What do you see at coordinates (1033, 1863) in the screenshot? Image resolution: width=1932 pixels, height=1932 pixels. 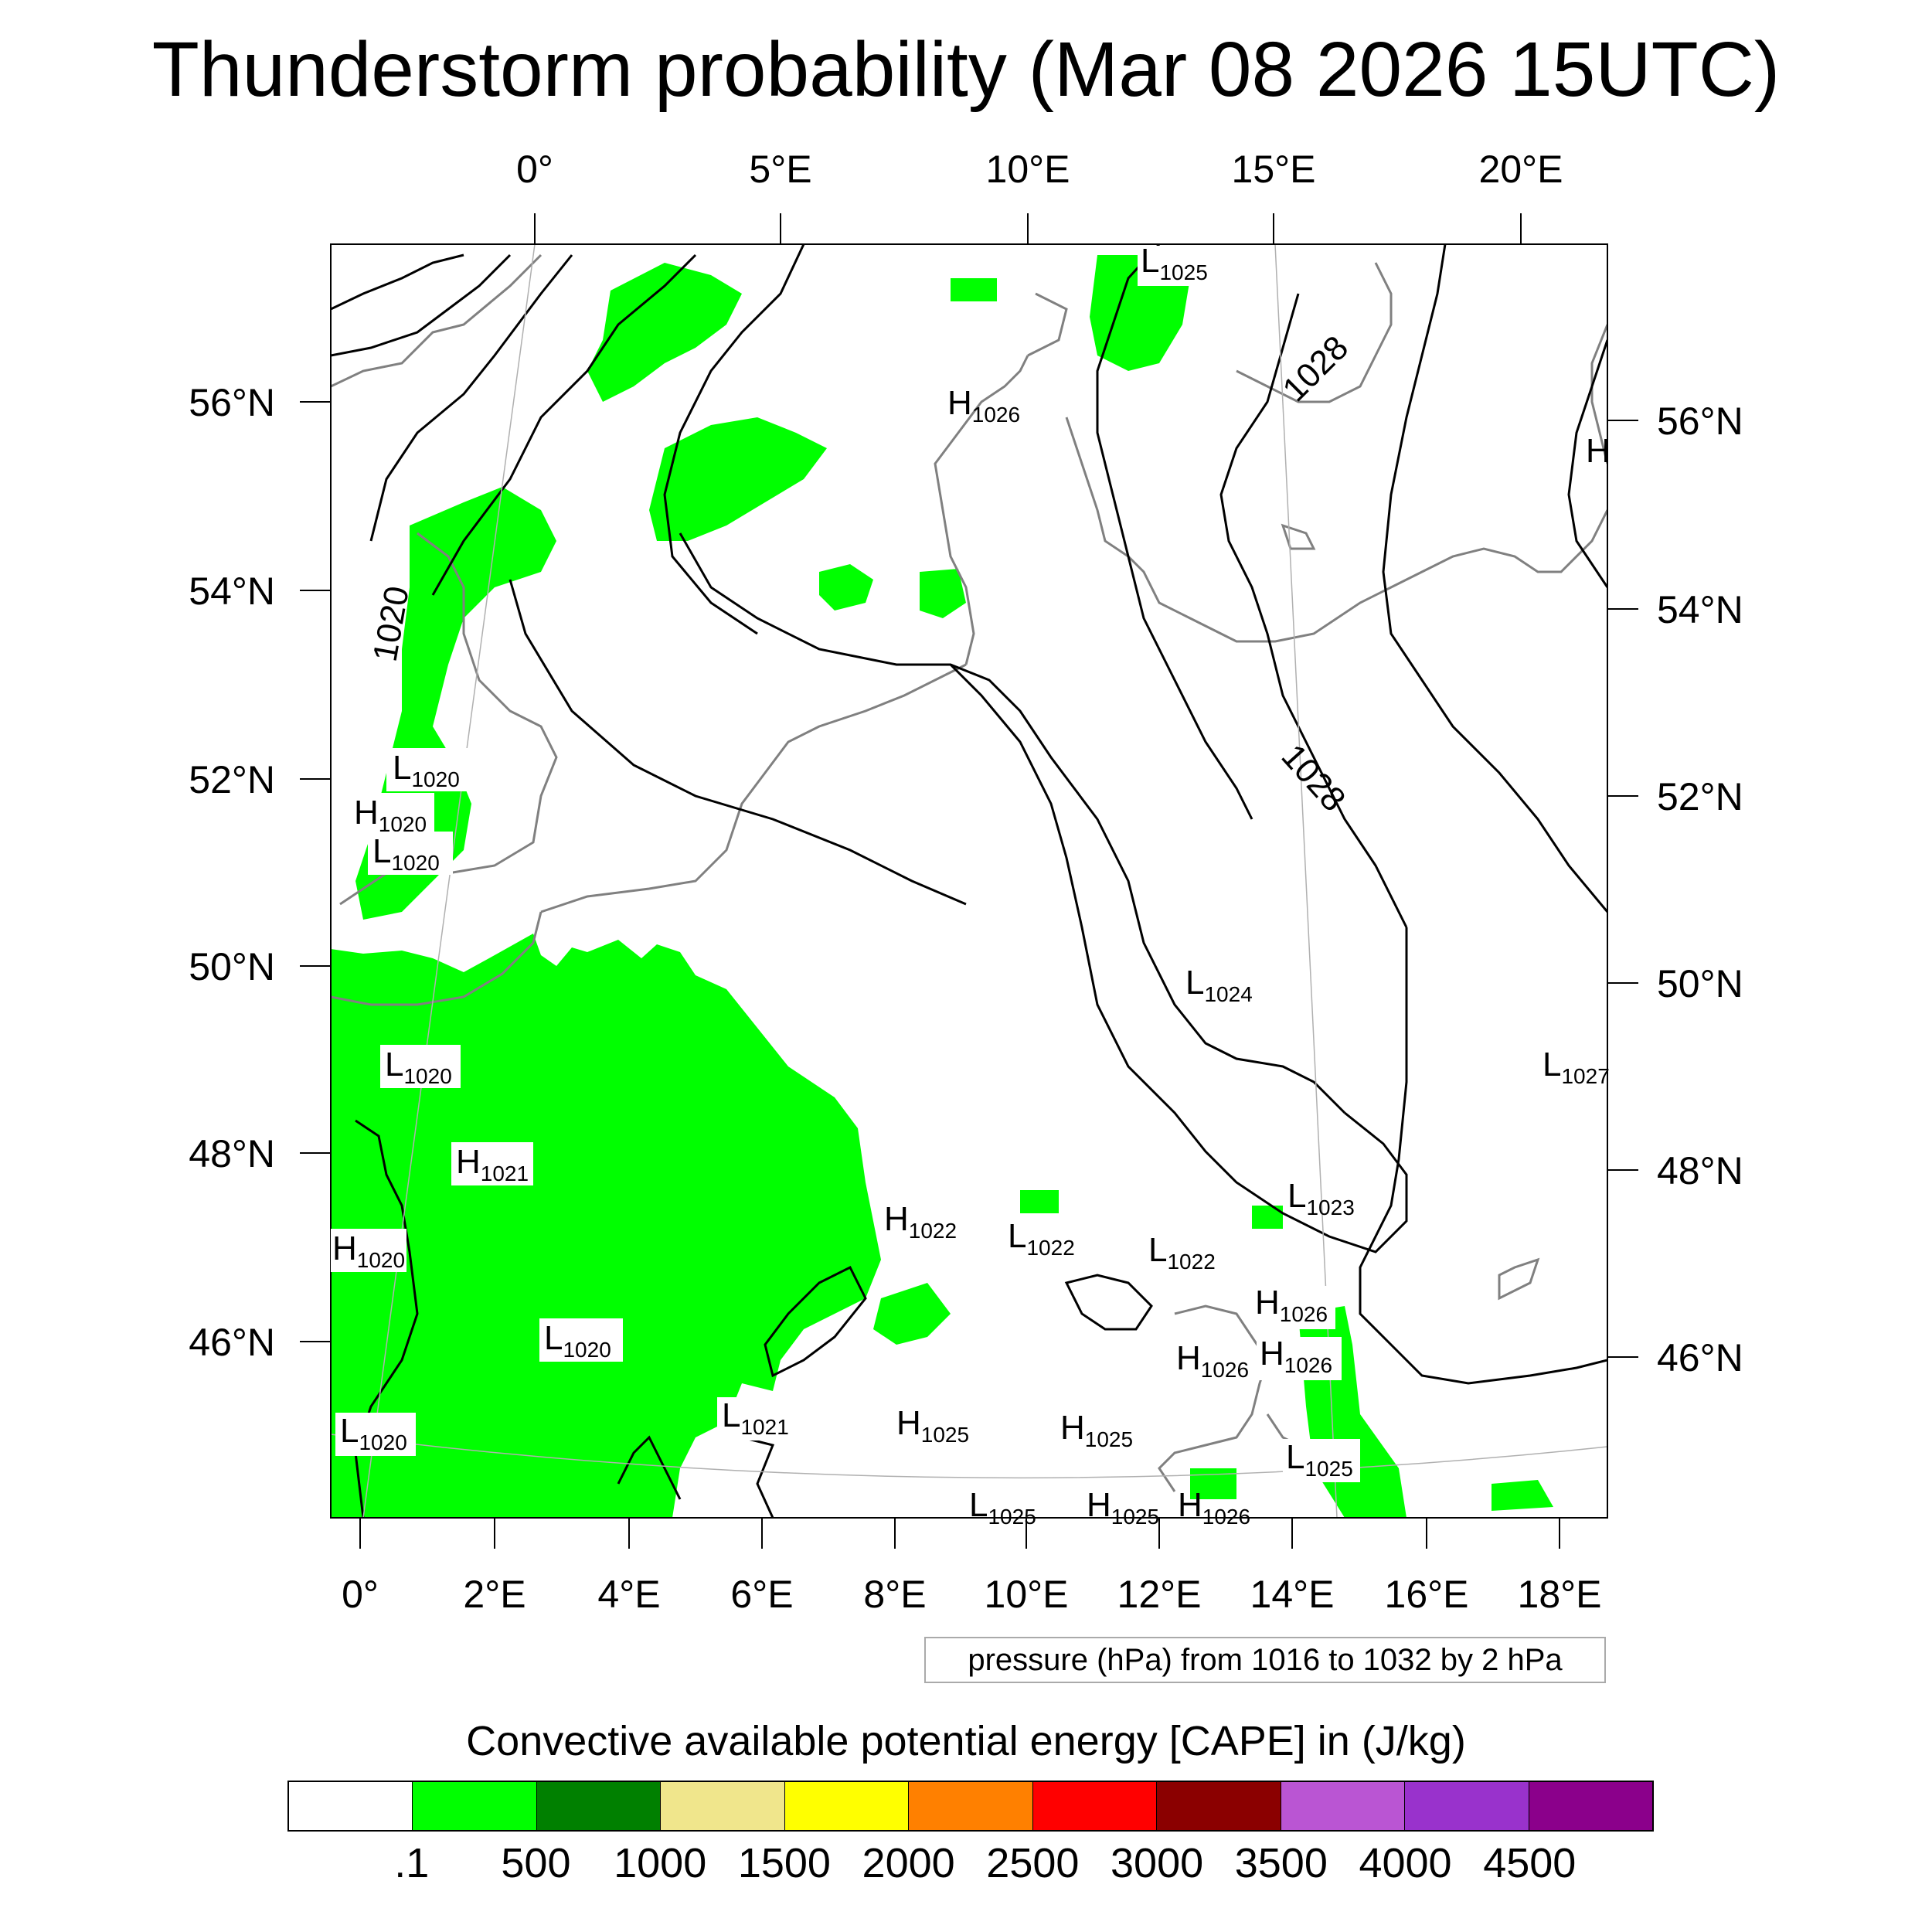 I see `colorbar-label: 2500` at bounding box center [1033, 1863].